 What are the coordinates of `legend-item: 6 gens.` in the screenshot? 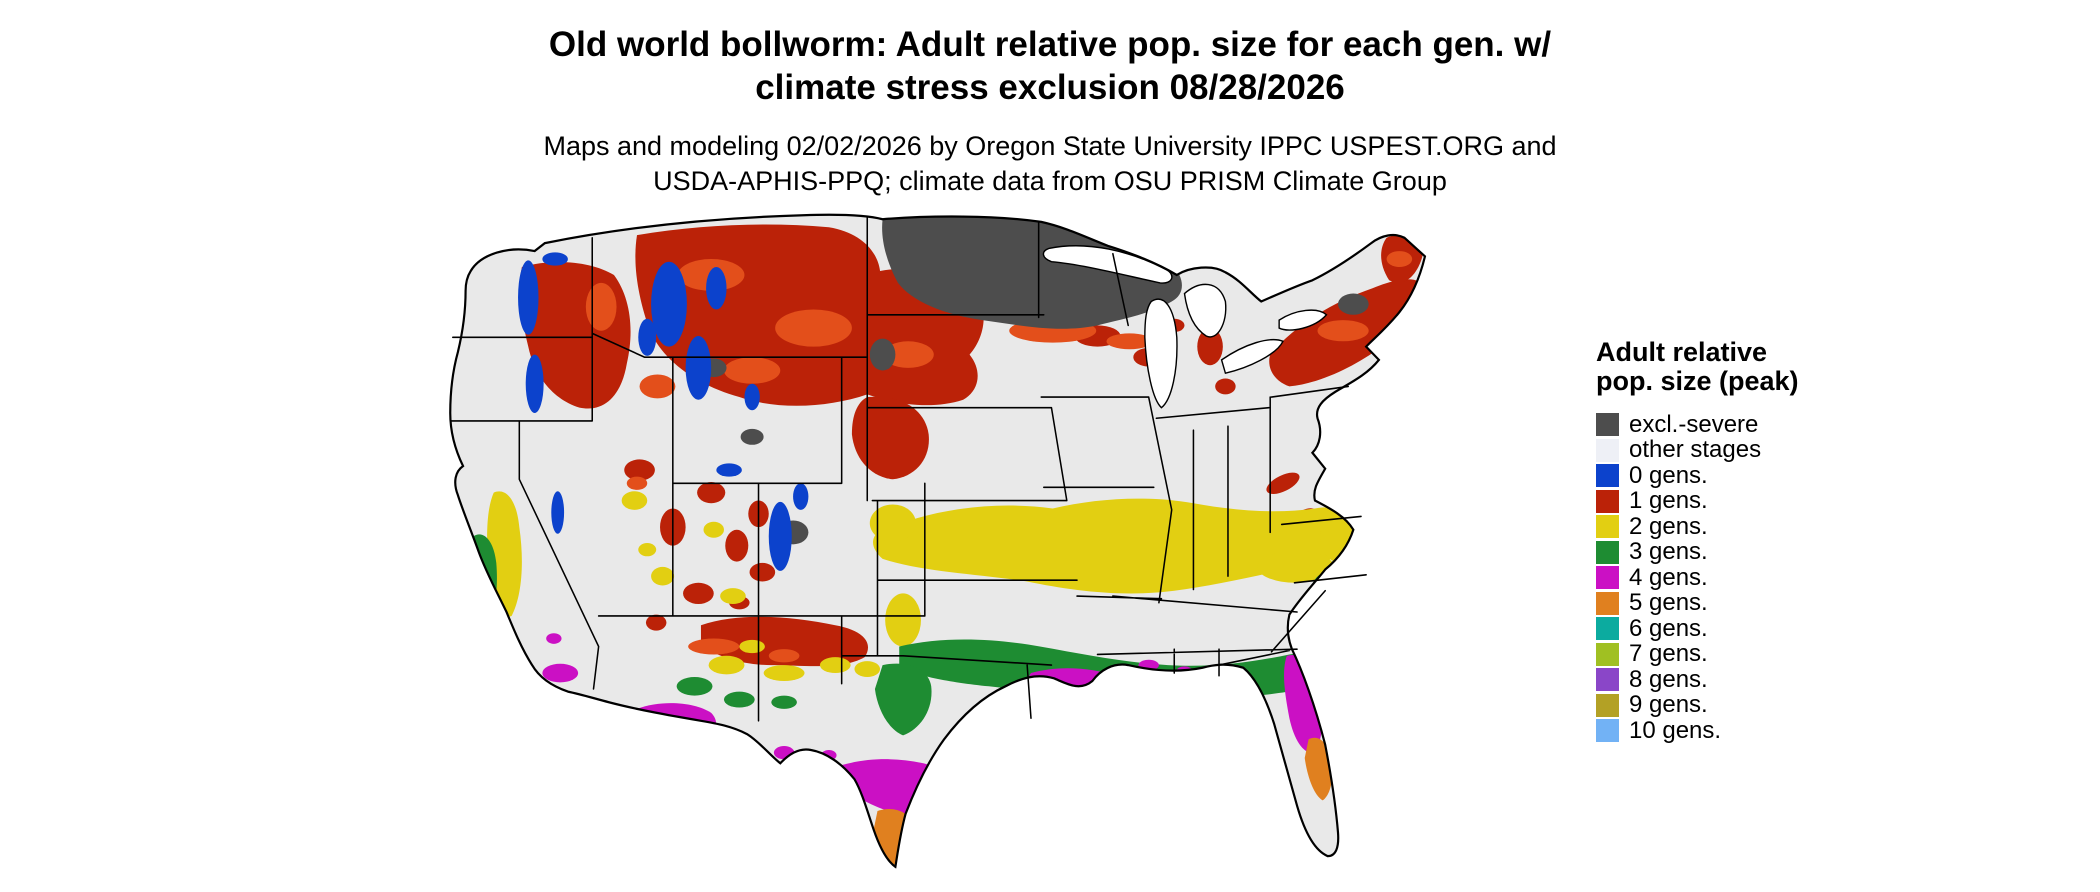 It's located at (1701, 629).